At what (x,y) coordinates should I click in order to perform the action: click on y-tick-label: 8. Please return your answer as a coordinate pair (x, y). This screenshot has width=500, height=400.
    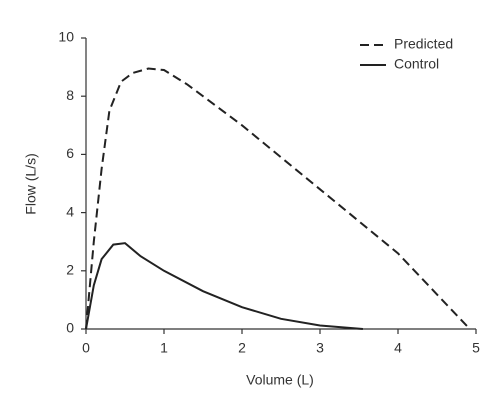
    Looking at the image, I should click on (70, 95).